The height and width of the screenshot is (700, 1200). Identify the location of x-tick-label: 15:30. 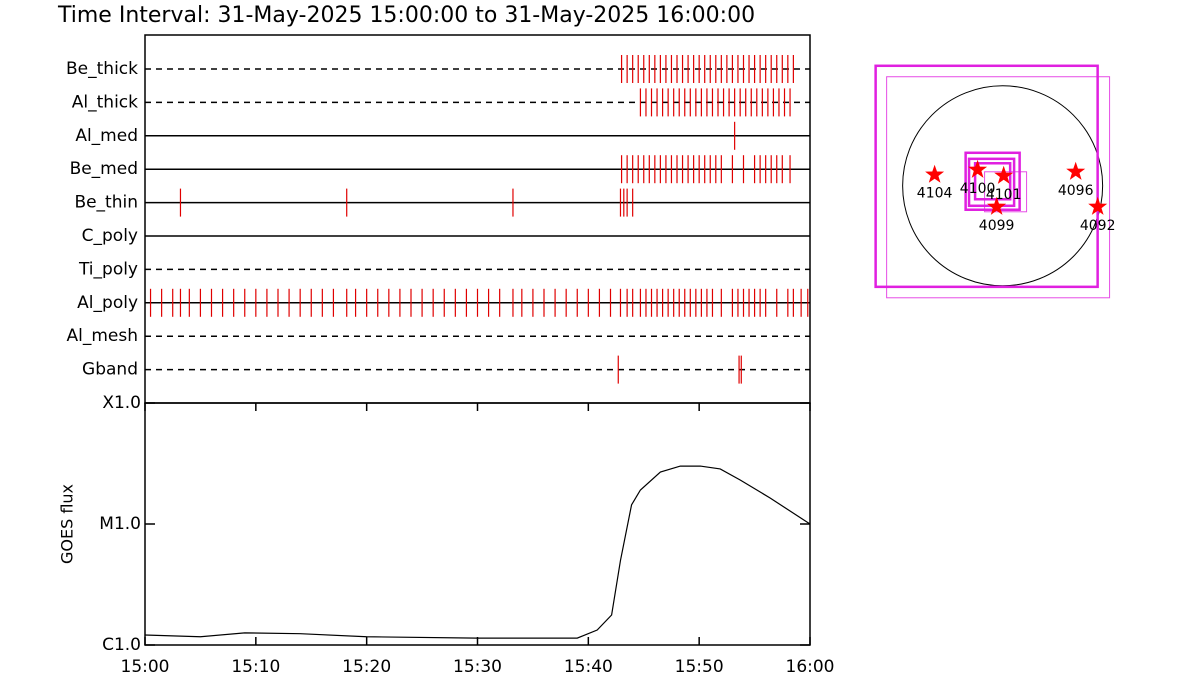
(477, 667).